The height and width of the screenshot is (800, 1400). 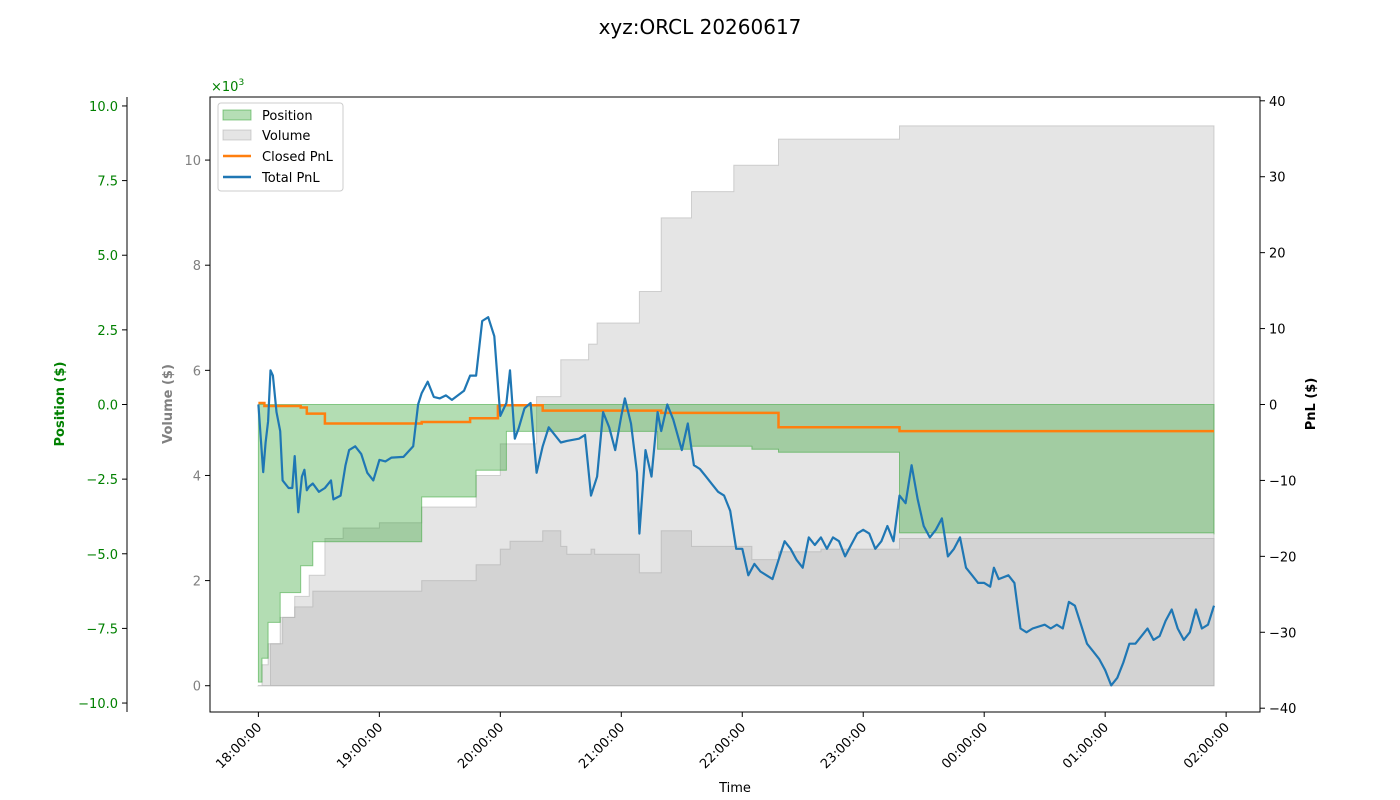 What do you see at coordinates (197, 371) in the screenshot?
I see `volume-tick-label: 6` at bounding box center [197, 371].